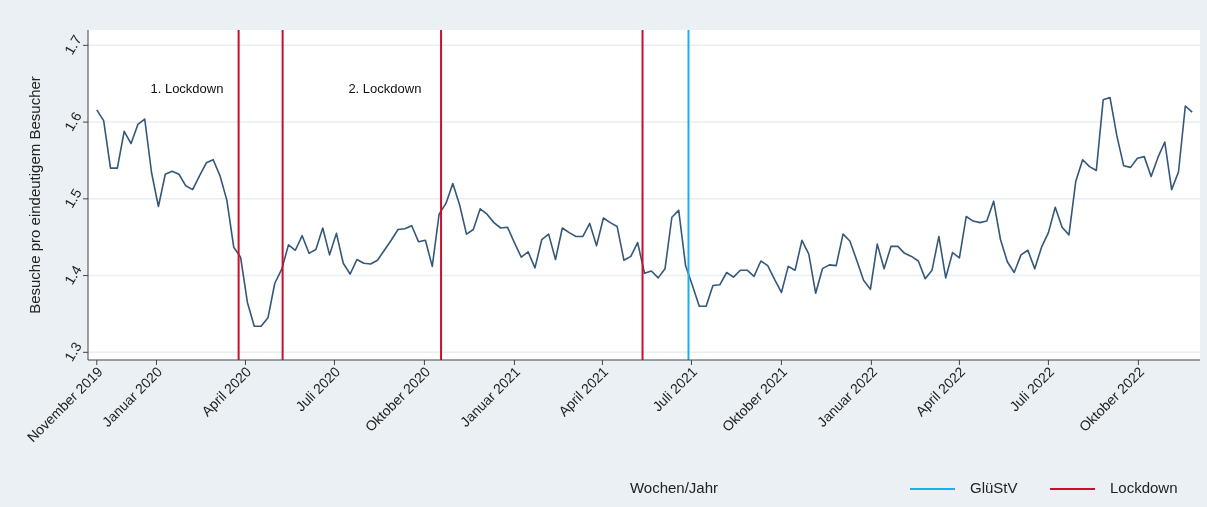  What do you see at coordinates (187, 88) in the screenshot?
I see `annotation: 1. Lockdown` at bounding box center [187, 88].